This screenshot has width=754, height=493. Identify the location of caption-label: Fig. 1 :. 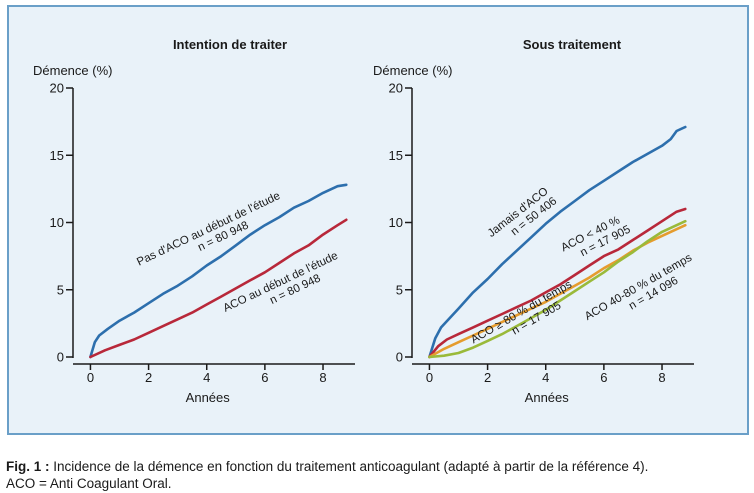
(28, 466).